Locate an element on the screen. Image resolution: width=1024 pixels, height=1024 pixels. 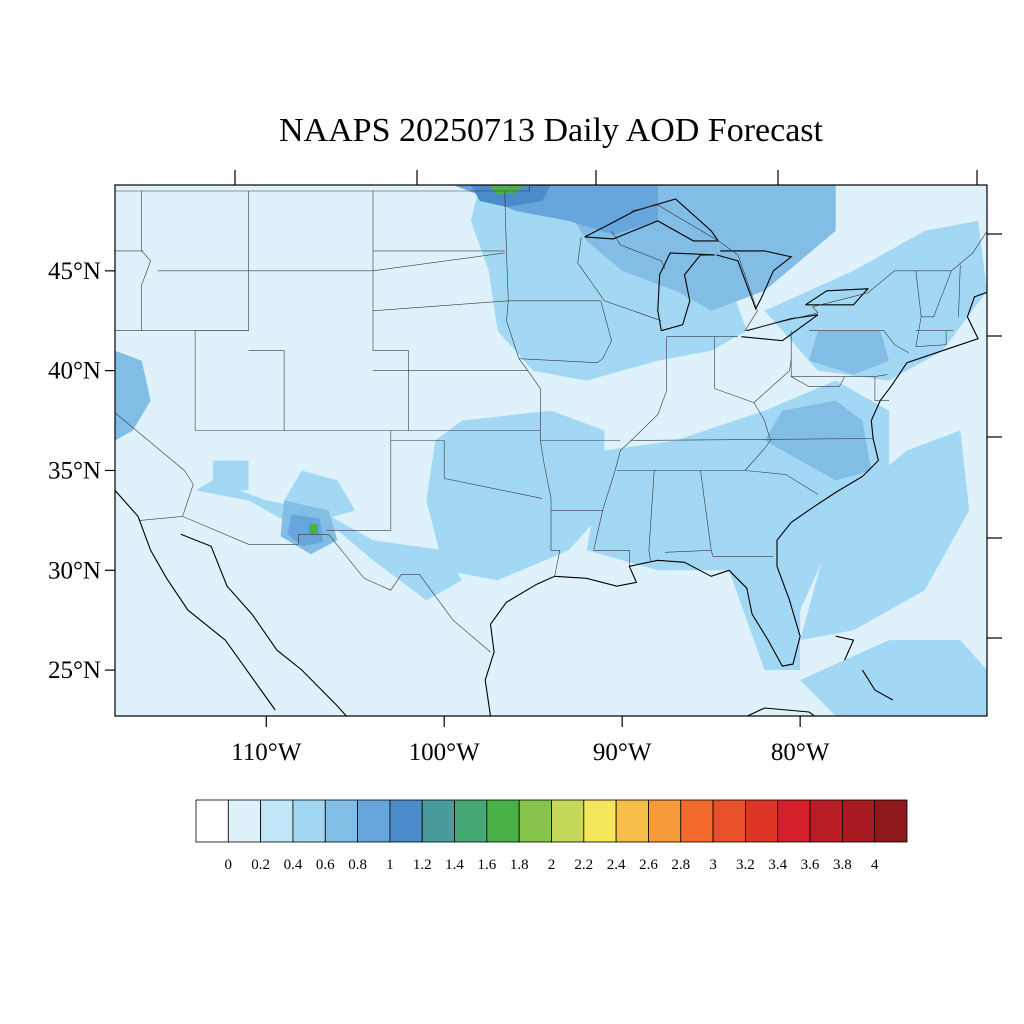
lat-tick-label: 30°N is located at coordinates (74, 570).